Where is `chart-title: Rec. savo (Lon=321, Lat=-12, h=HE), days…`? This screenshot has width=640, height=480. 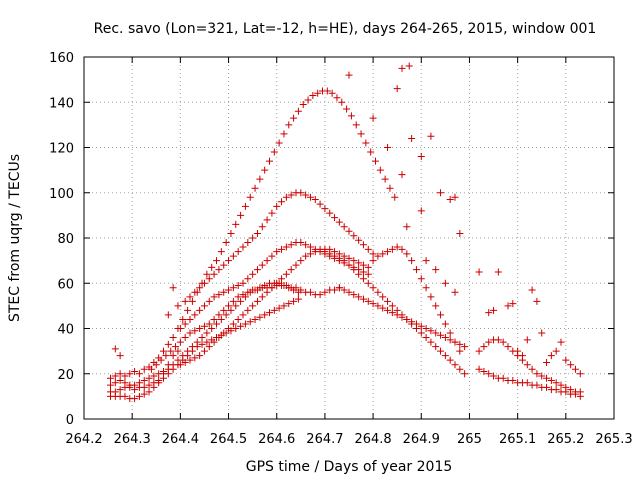 chart-title: Rec. savo (Lon=321, Lat=-12, h=HE), days… is located at coordinates (345, 29).